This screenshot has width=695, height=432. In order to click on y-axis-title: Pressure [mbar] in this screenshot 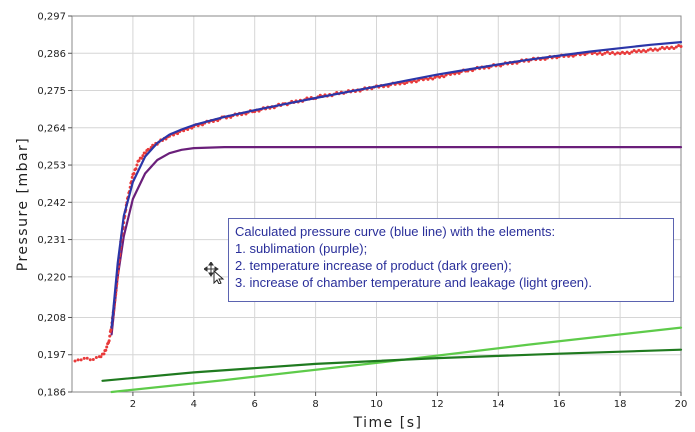, I will do `click(23, 204)`.